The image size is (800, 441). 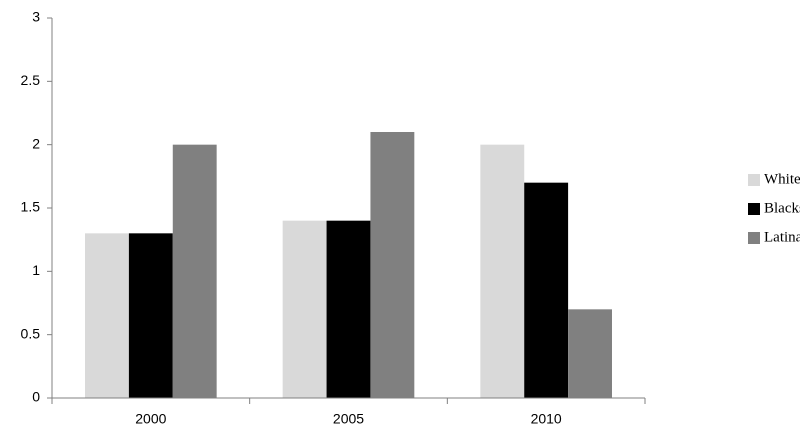 I want to click on legend-label: Latinas, time ns, so click(x=782, y=237).